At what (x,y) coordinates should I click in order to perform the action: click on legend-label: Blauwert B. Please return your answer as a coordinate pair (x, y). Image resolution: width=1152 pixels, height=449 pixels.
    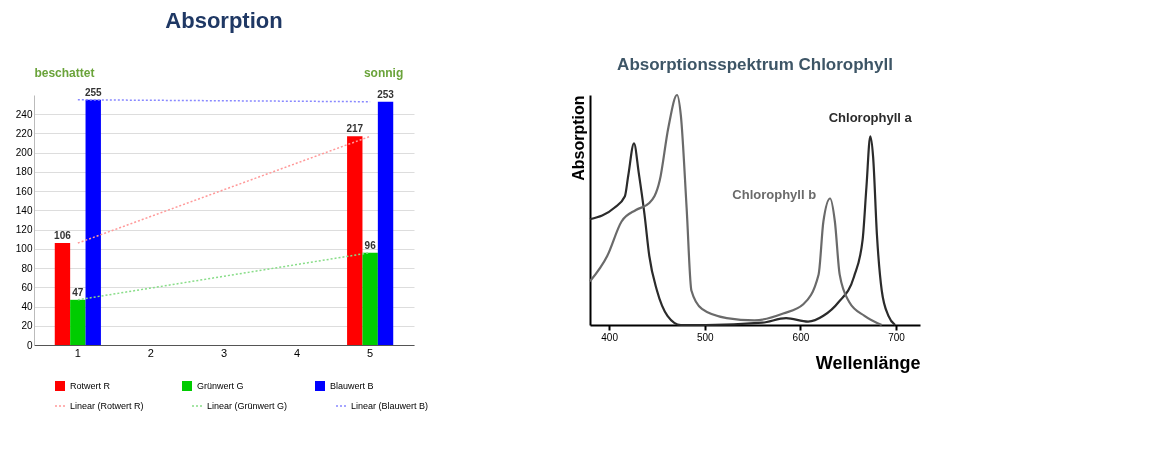
    Looking at the image, I should click on (352, 386).